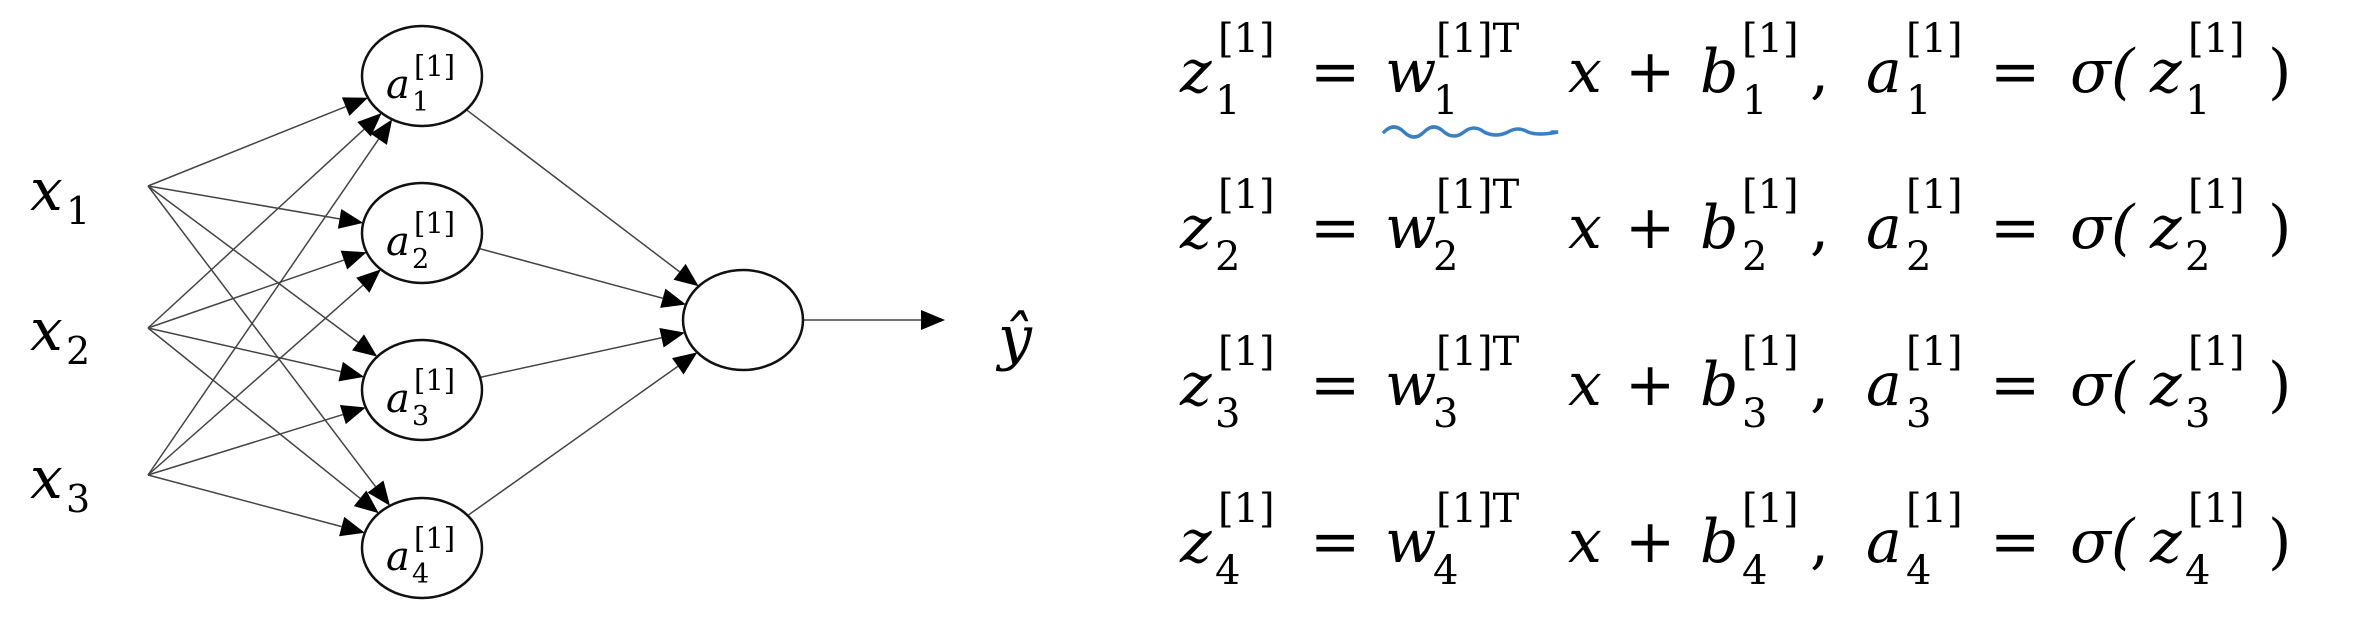 This screenshot has width=2357, height=631. Describe the element at coordinates (1246, 39) in the screenshot. I see `eq-row-1-z-sup: [1]` at that location.